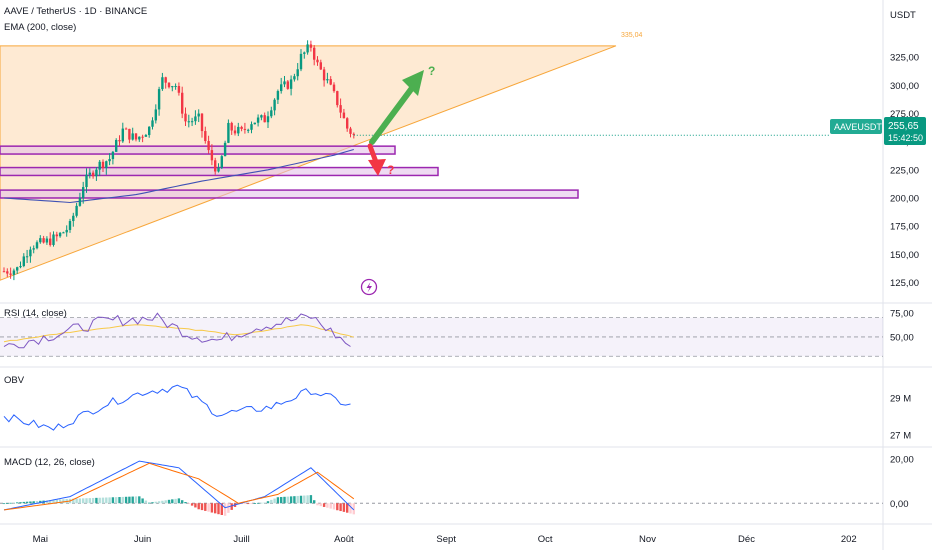  What do you see at coordinates (904, 255) in the screenshot?
I see `price-tick-label: 150,00` at bounding box center [904, 255].